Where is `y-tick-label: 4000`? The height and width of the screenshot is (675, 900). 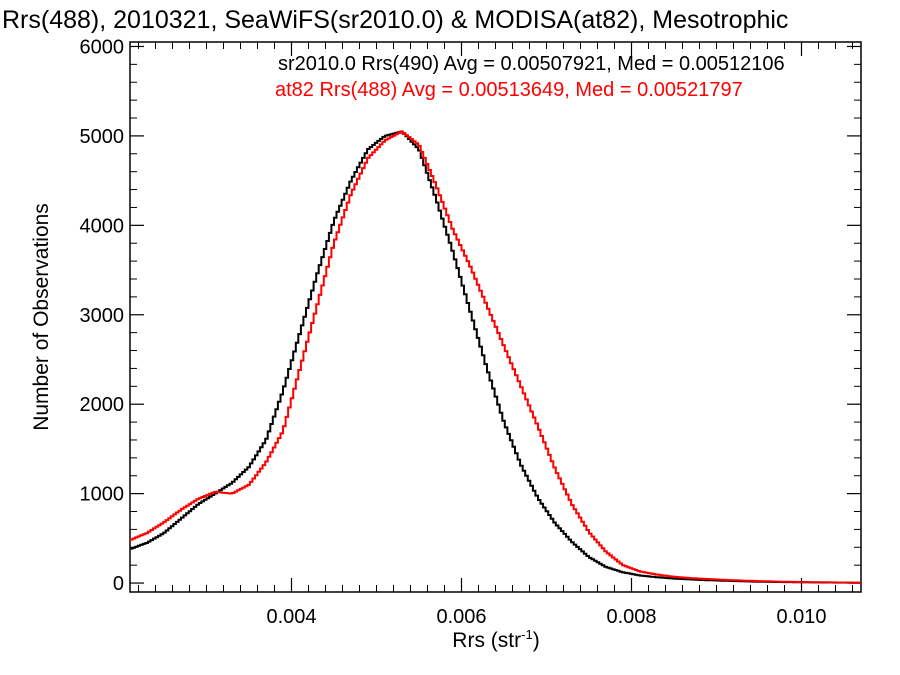 y-tick-label: 4000 is located at coordinates (102, 226).